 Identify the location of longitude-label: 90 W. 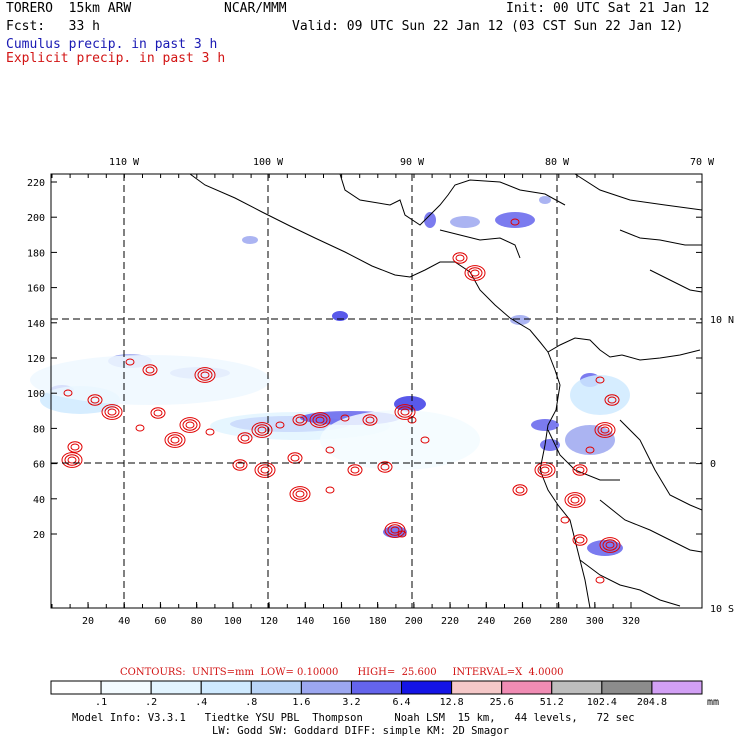
(412, 162).